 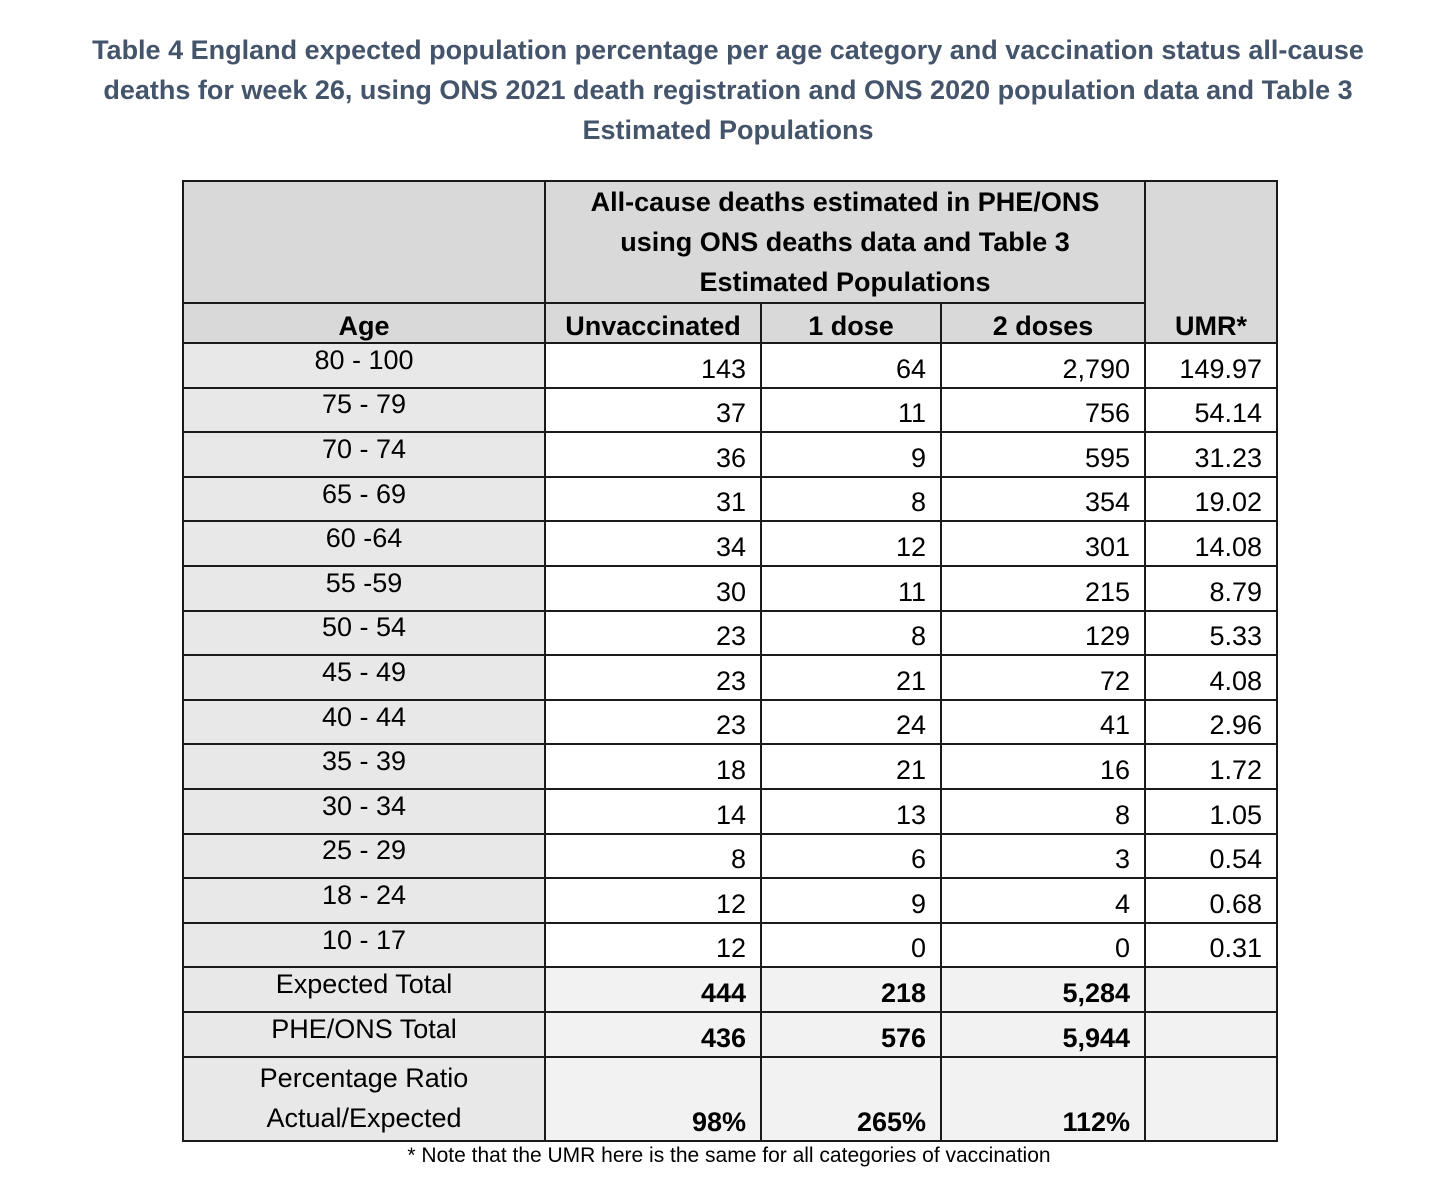 I want to click on phe-ons-total-row: PHE/ONS Total 436 576 5,944, so click(x=730, y=1034).